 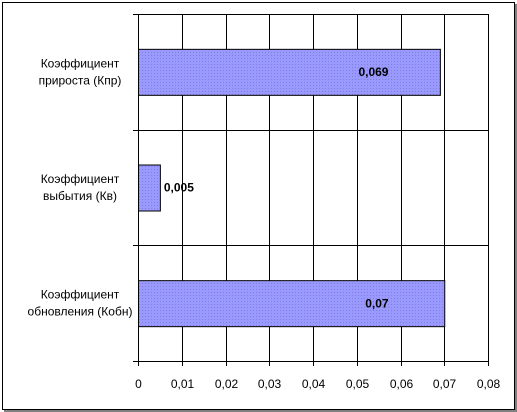 I want to click on x-tick-label: 0,05, so click(x=358, y=384).